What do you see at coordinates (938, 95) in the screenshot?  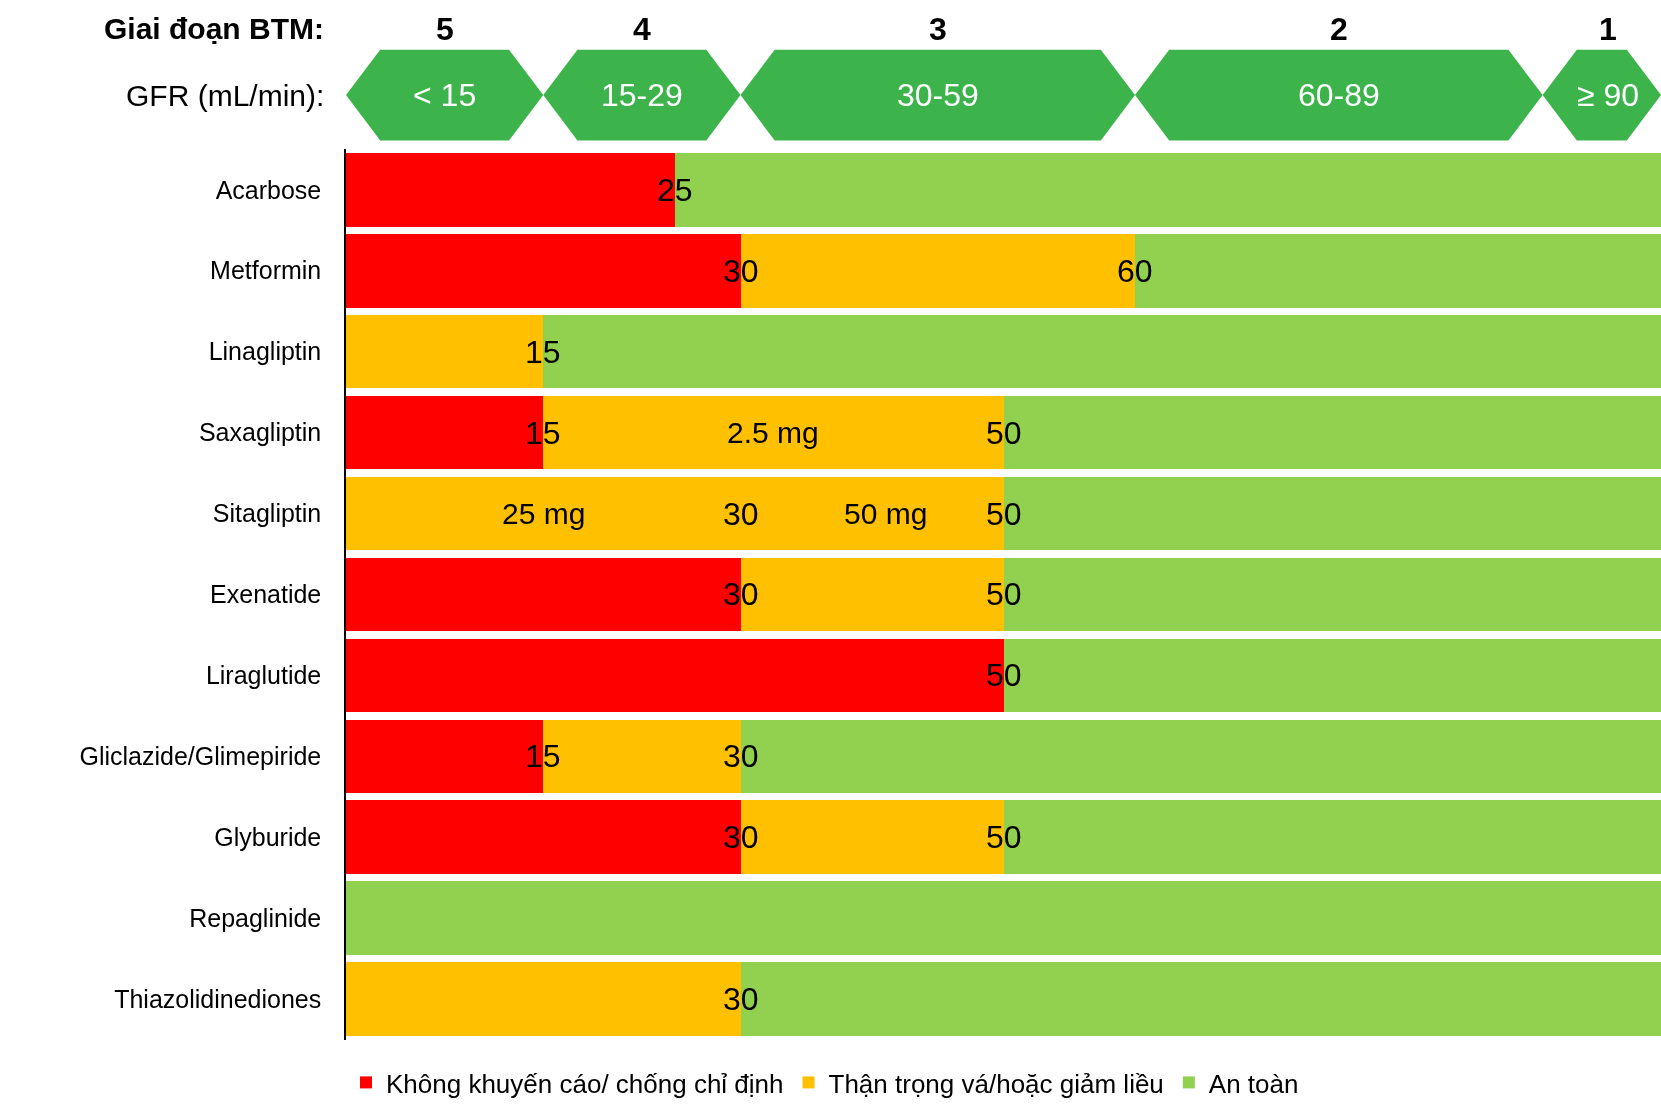 I see `text: 30-59` at bounding box center [938, 95].